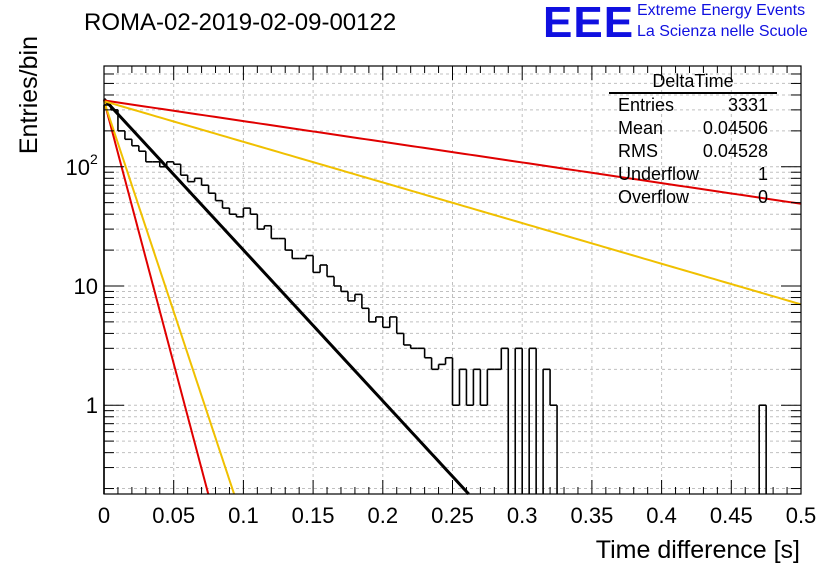 Image resolution: width=836 pixels, height=572 pixels. Describe the element at coordinates (240, 22) in the screenshot. I see `chart-title: ROMA-02-2019-02-09-00122` at that location.